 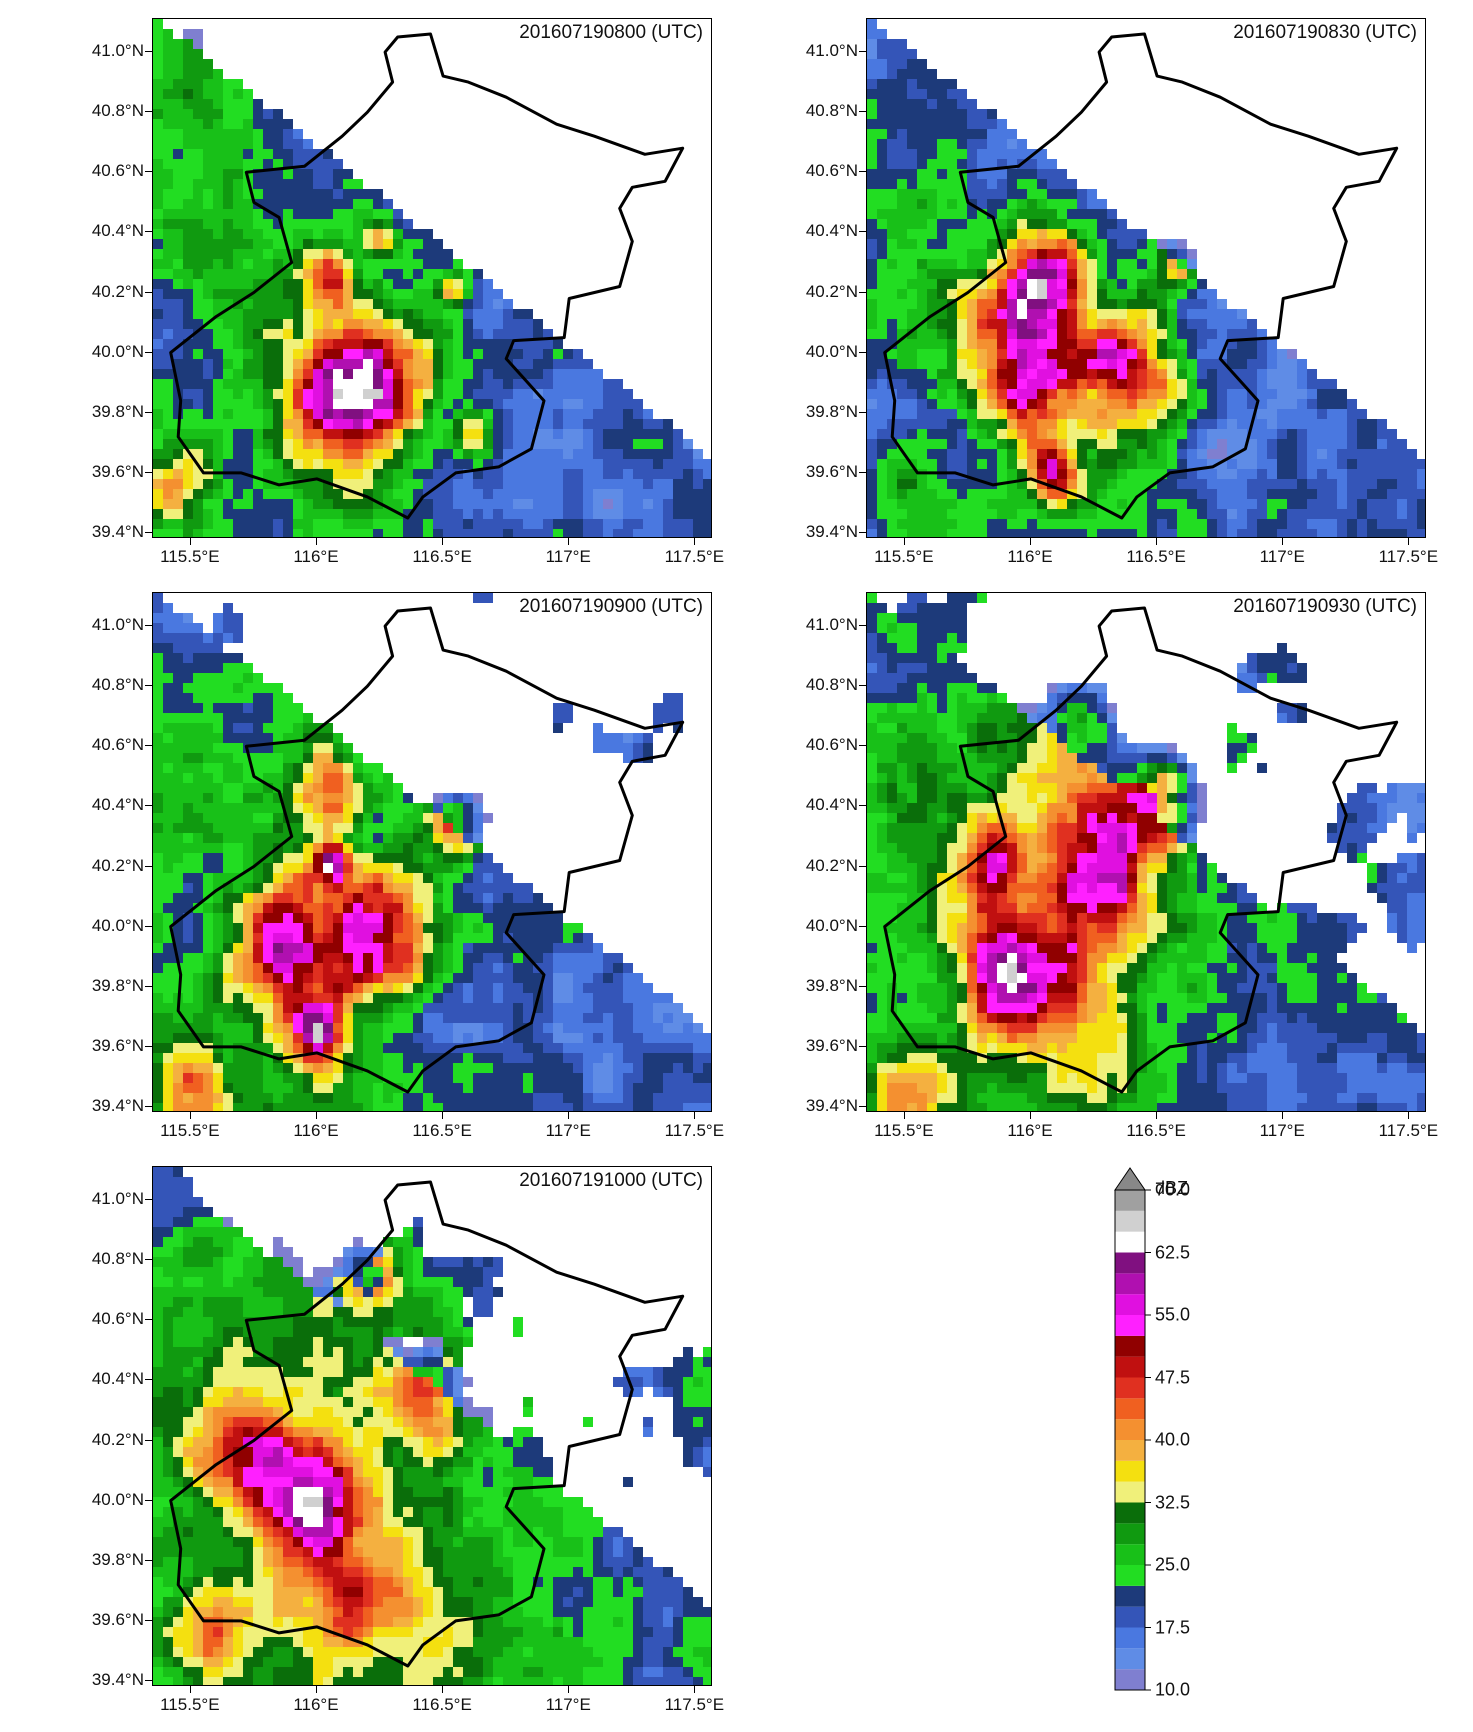 I want to click on radar-map: 201607191000 (UTC), so click(x=432, y=1426).